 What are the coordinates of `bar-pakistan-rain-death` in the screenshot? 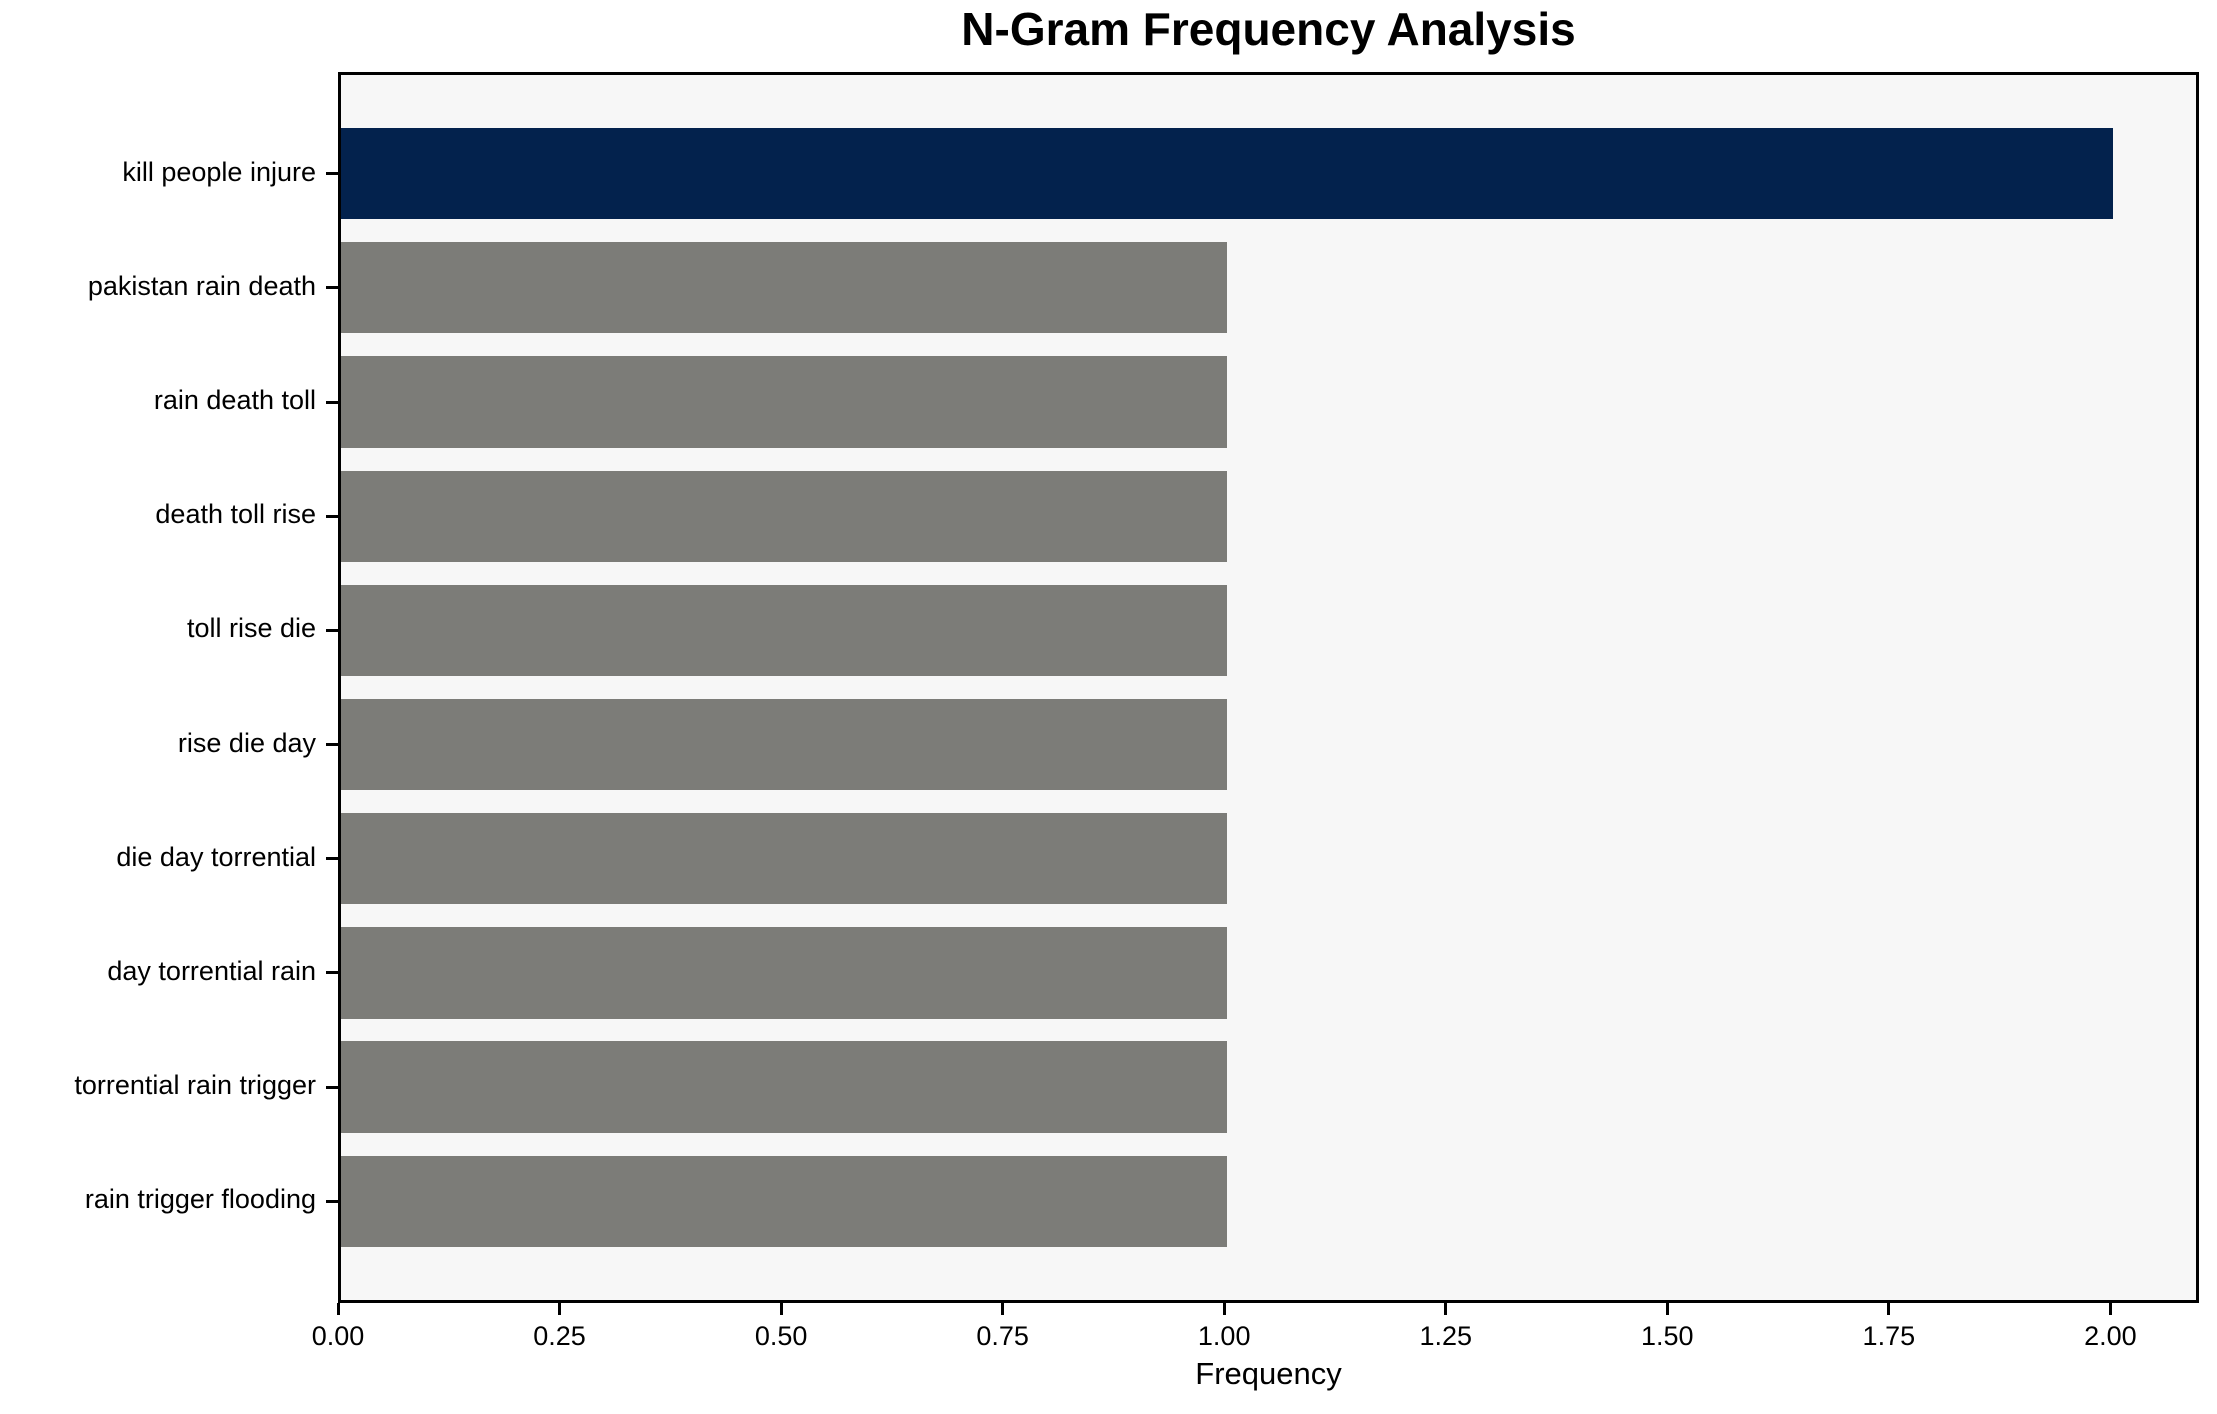 It's located at (784, 288).